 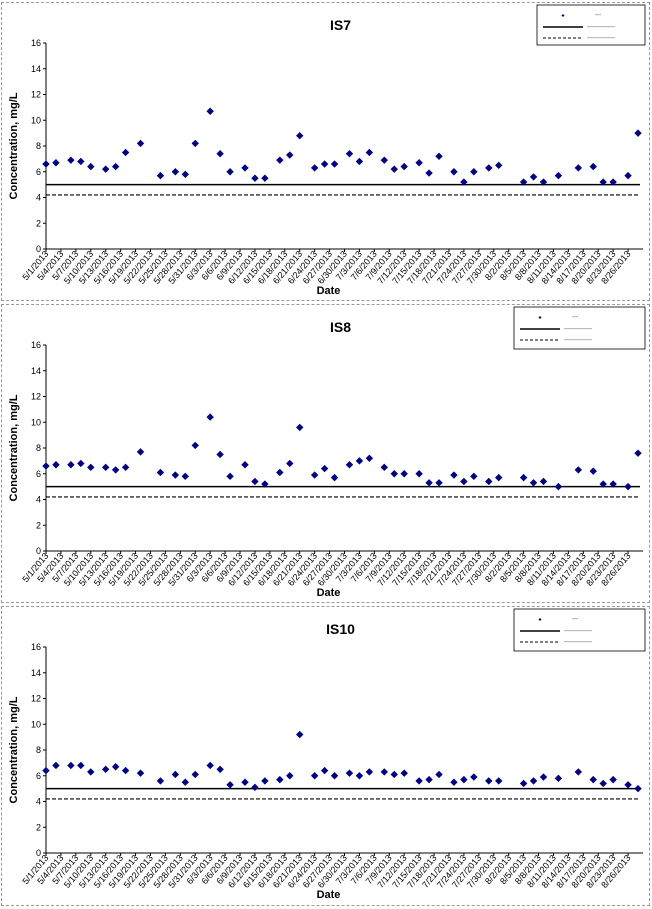 What do you see at coordinates (36, 699) in the screenshot?
I see `y-tick-label: 12` at bounding box center [36, 699].